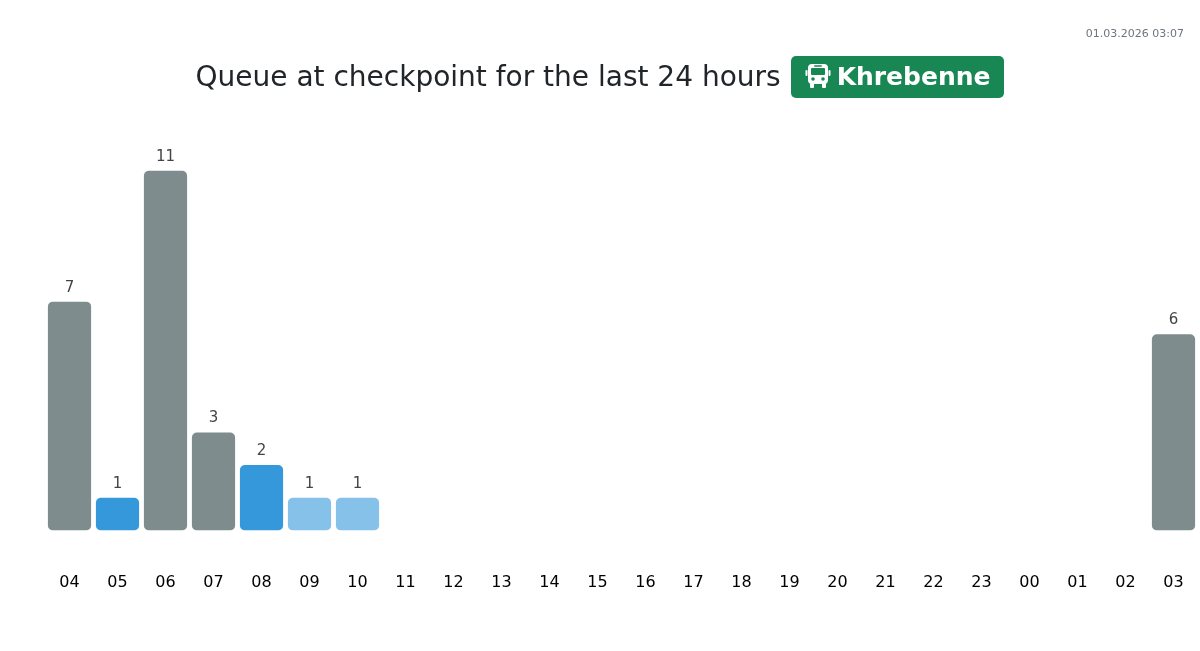 The image size is (1200, 651). What do you see at coordinates (213, 581) in the screenshot?
I see `x-tick-label: 07` at bounding box center [213, 581].